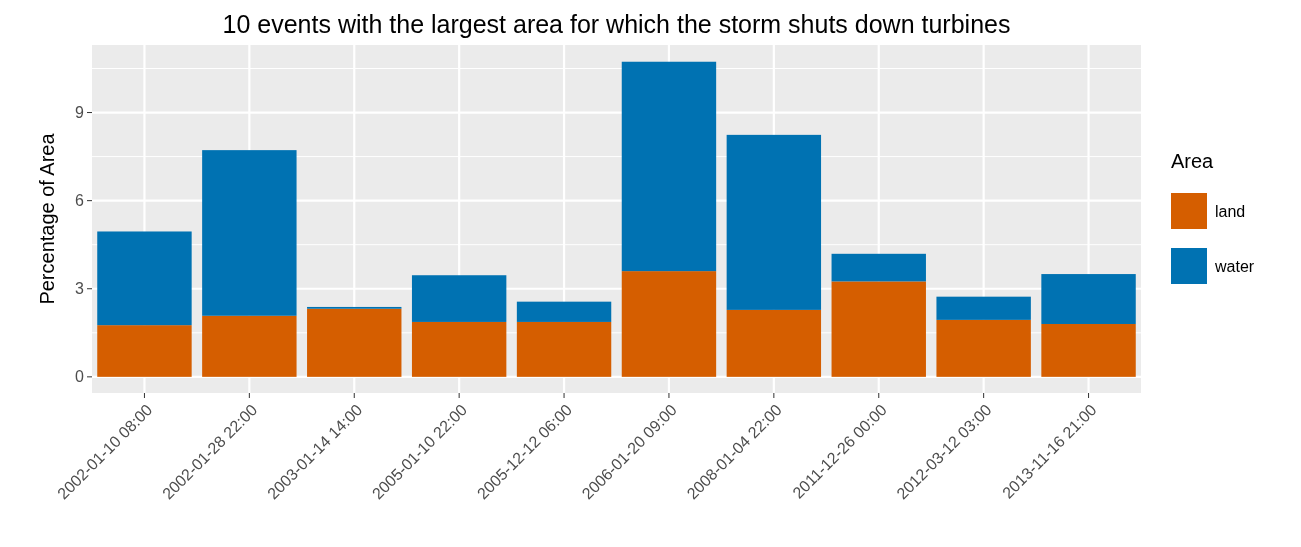  I want to click on y-tick-label: 9, so click(80, 113).